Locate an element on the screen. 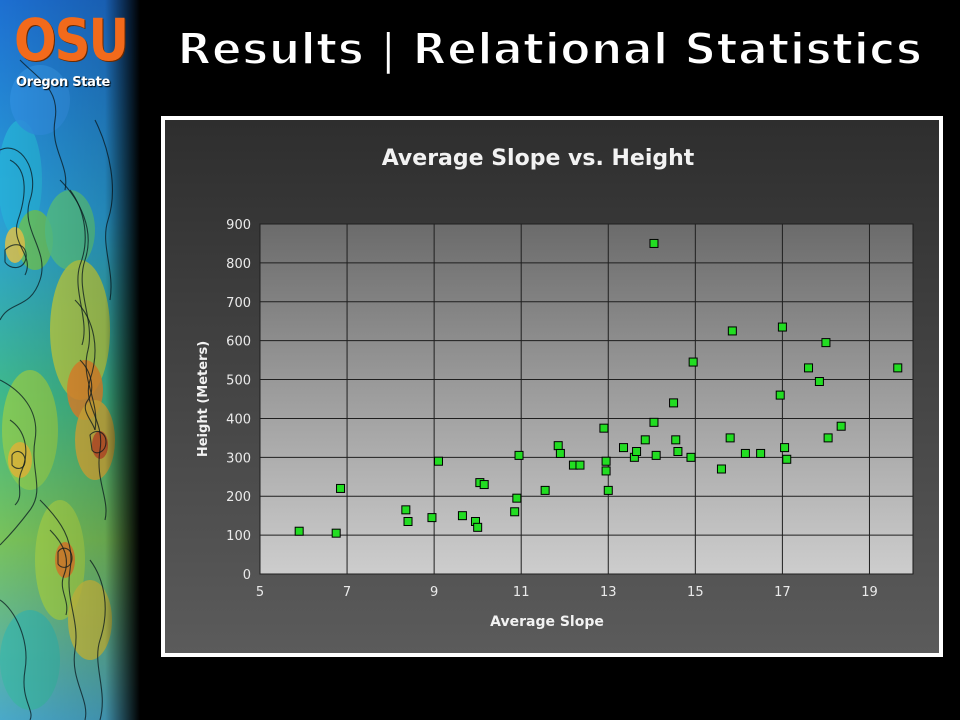  x-tick-label: 7 is located at coordinates (347, 592).